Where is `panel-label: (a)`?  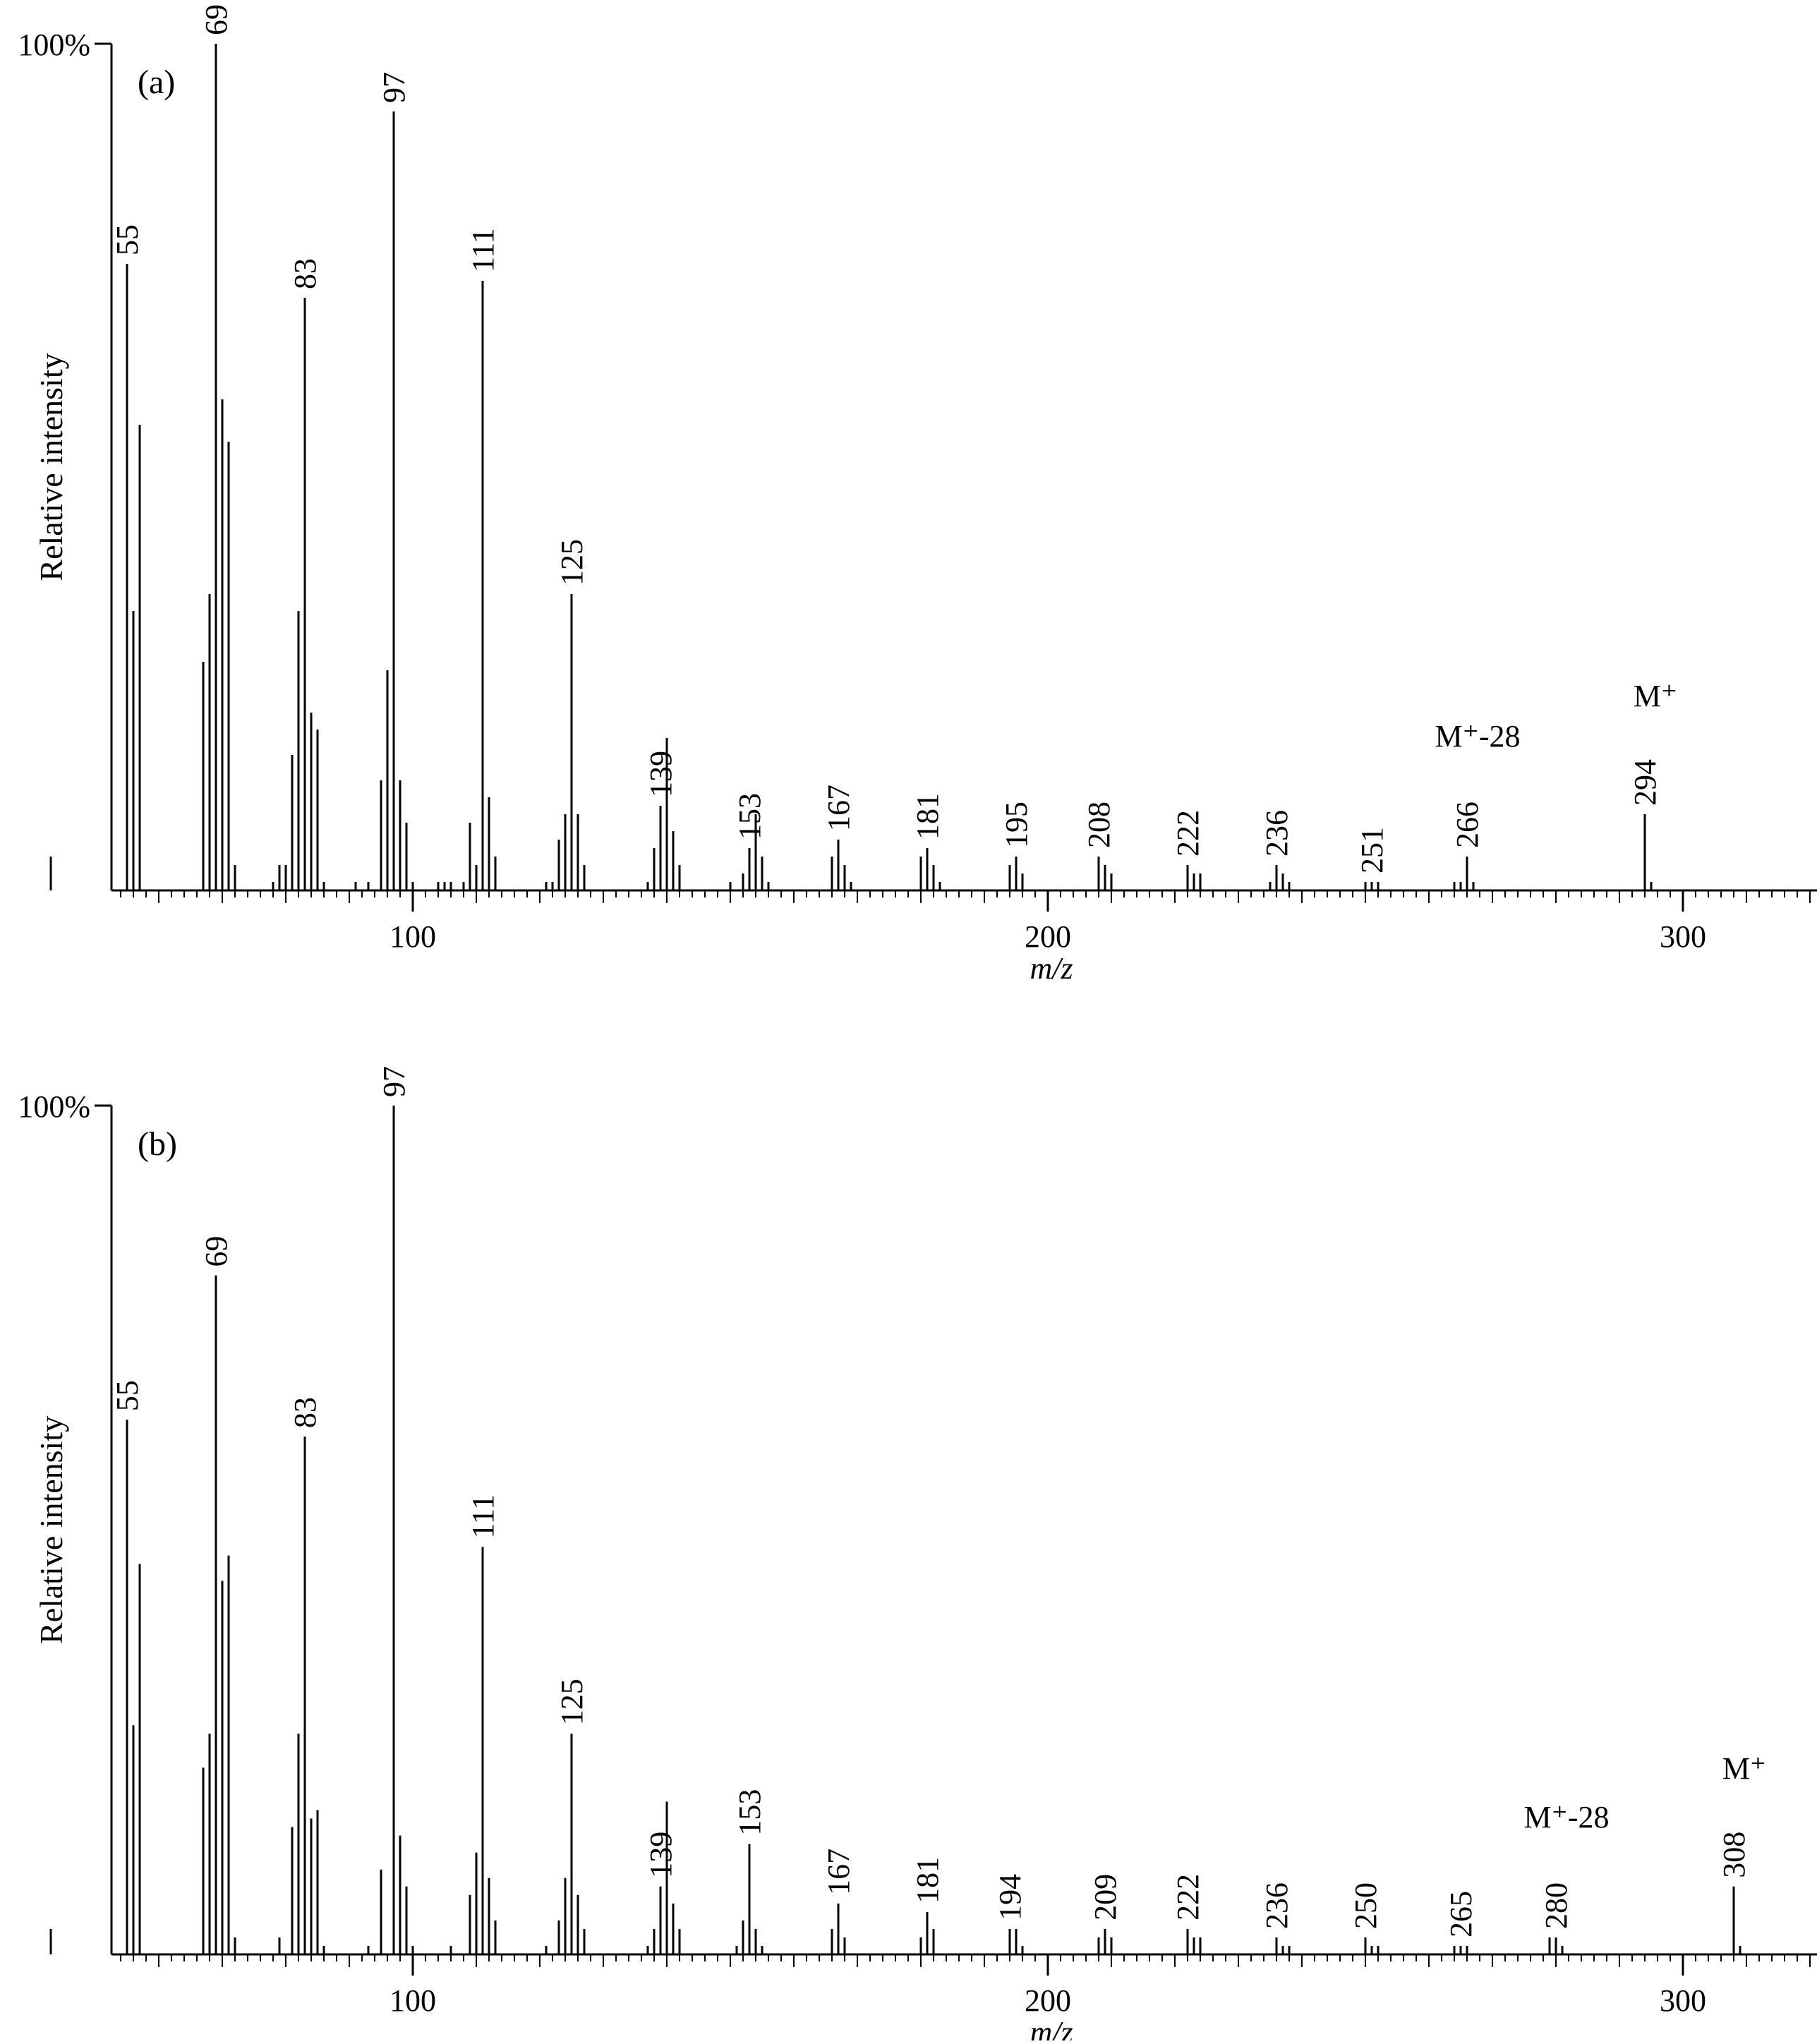 panel-label: (a) is located at coordinates (156, 82).